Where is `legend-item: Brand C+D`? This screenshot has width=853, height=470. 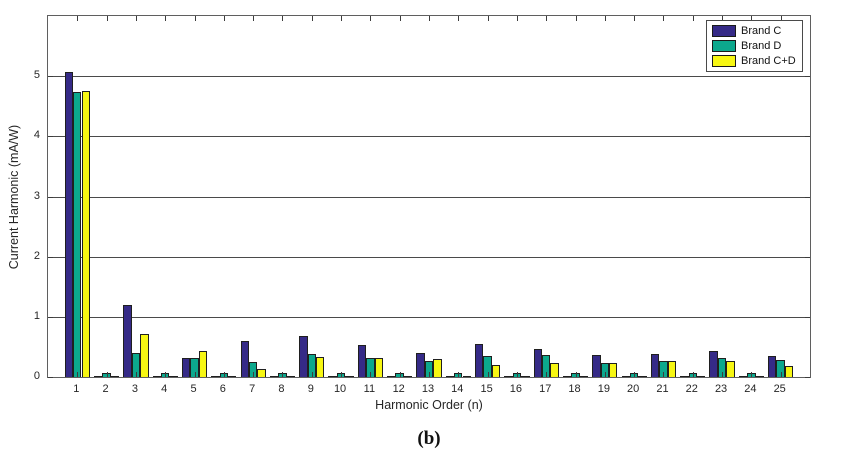 legend-item: Brand C+D is located at coordinates (754, 61).